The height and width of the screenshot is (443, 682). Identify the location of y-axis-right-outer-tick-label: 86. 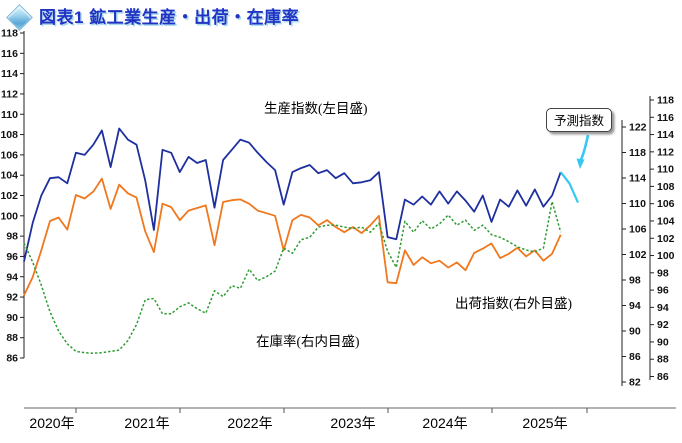
(663, 377).